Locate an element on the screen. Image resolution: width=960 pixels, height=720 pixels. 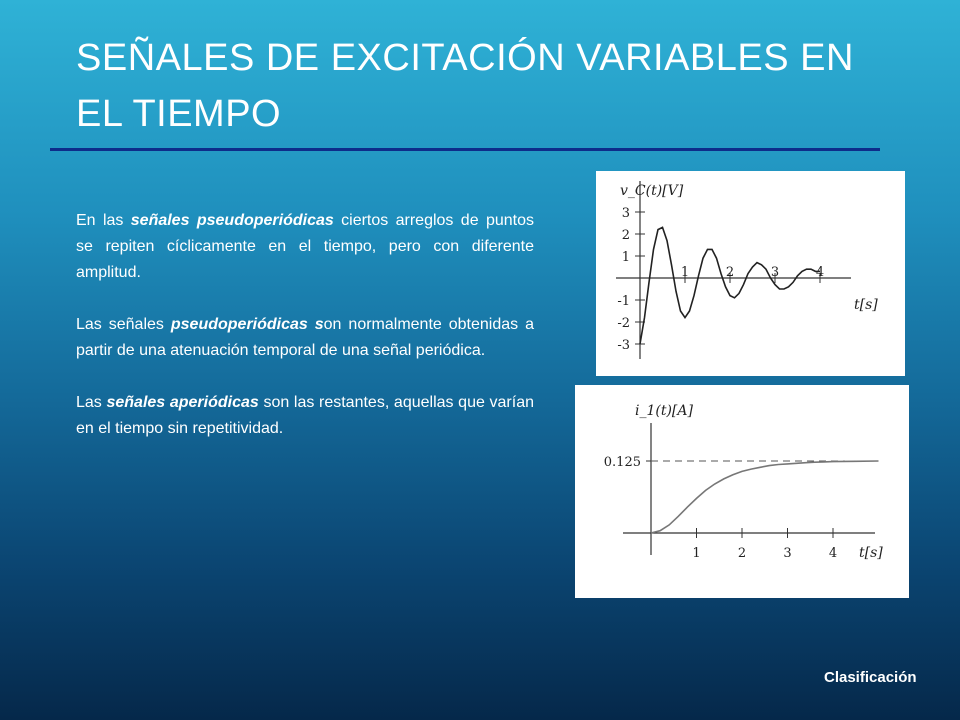
pseudoperiodic-chart: 1 2 3 4 3 2 1 -1 -2 -3 v_C(t)[V] t[s] is located at coordinates (747, 270).